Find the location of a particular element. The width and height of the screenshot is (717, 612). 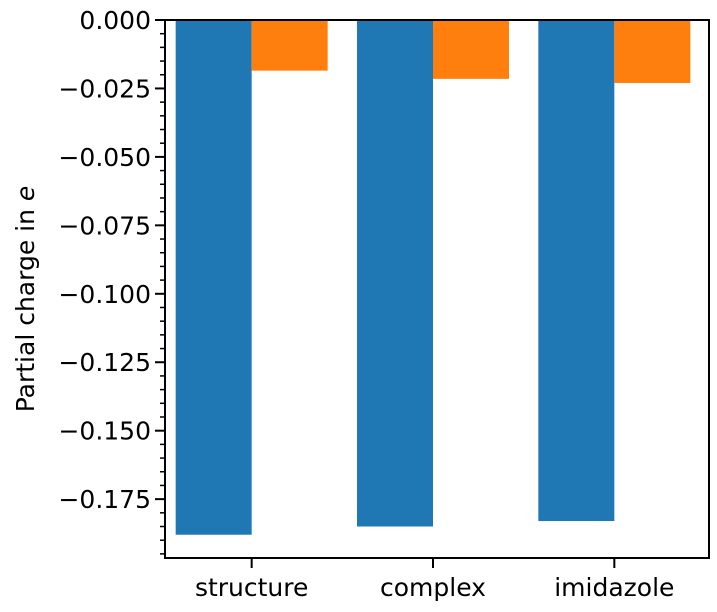

y-axis-label-unit: e is located at coordinates (25, 193).